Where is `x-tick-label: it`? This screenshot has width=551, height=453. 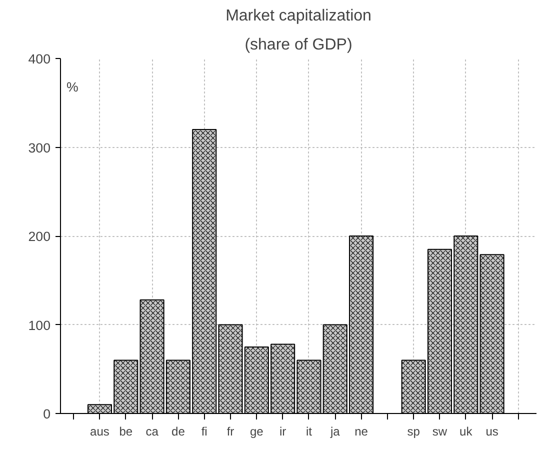
x-tick-label: it is located at coordinates (309, 431).